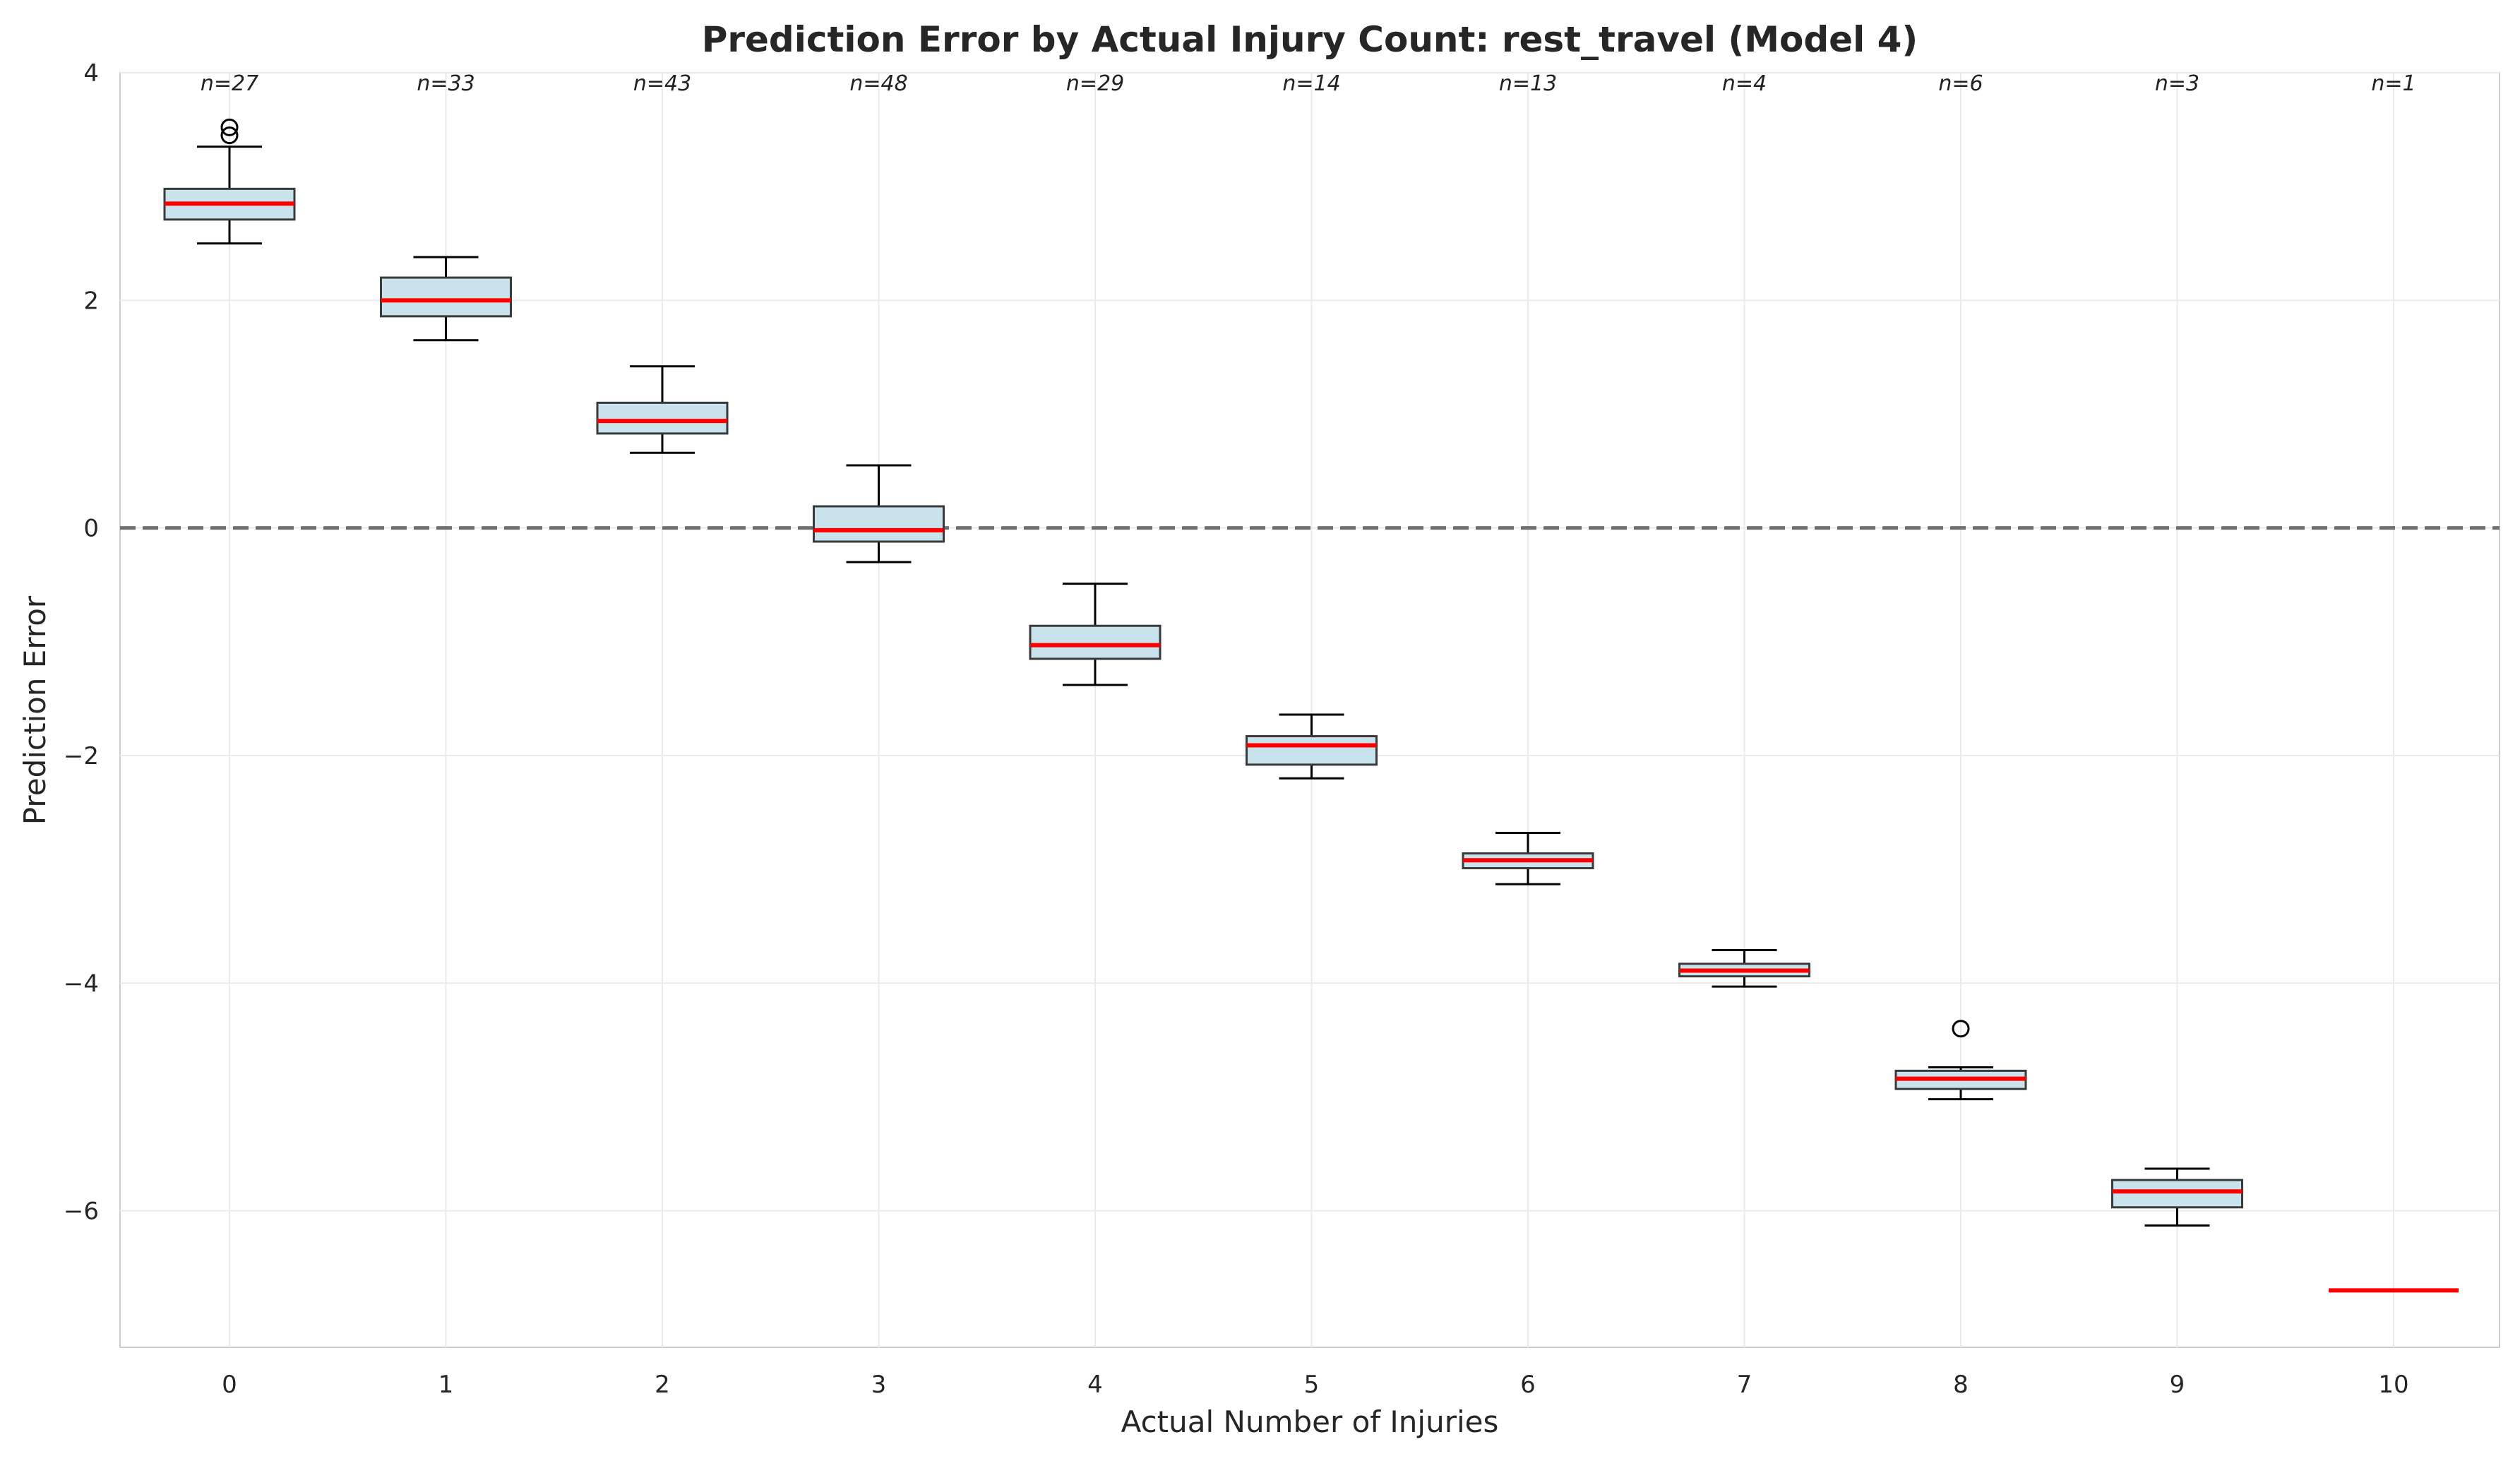 This screenshot has width=2520, height=1461. I want to click on x-tick-label: 0, so click(230, 1385).